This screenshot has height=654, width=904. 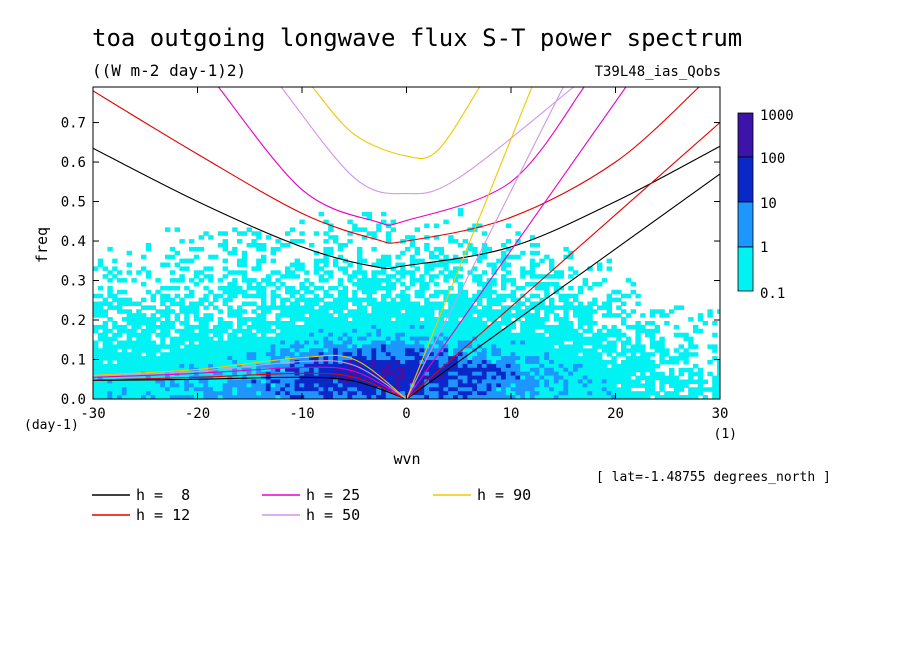 I want to click on colorbar-label-100: 100, so click(x=772, y=159).